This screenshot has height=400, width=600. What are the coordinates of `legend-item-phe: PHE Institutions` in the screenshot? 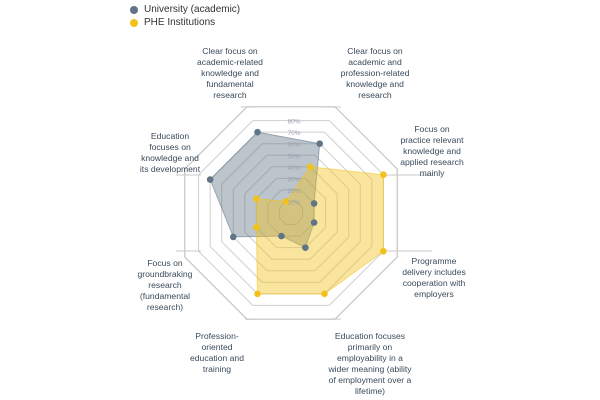 It's located at (185, 22).